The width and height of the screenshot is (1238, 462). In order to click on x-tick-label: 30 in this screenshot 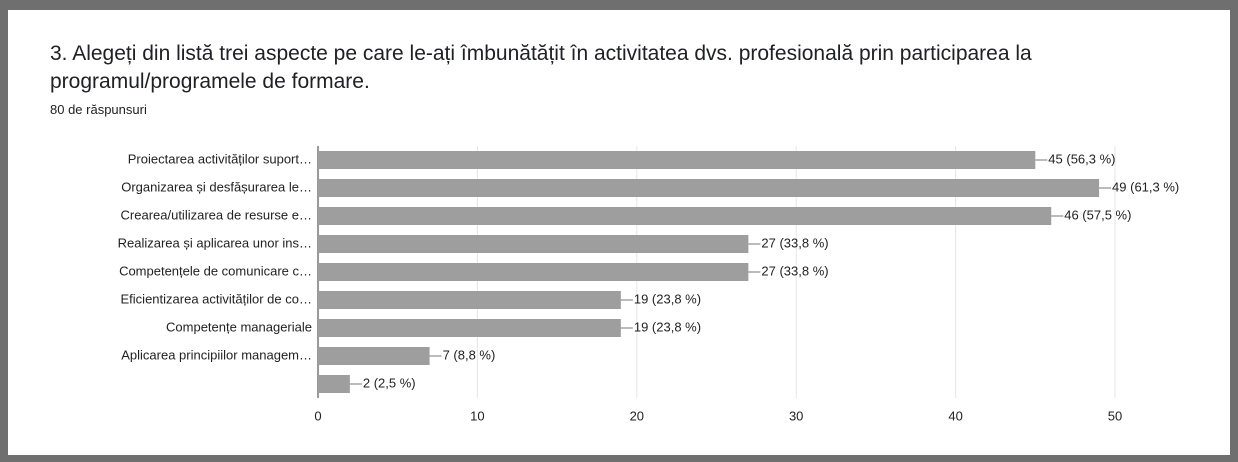, I will do `click(796, 415)`.